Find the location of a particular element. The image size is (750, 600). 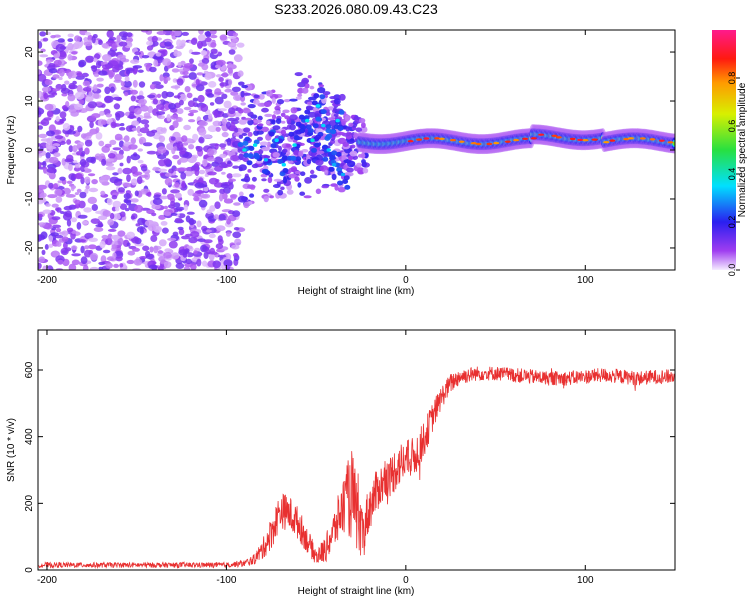

colorbar-tick-label: 0.2 is located at coordinates (732, 222).